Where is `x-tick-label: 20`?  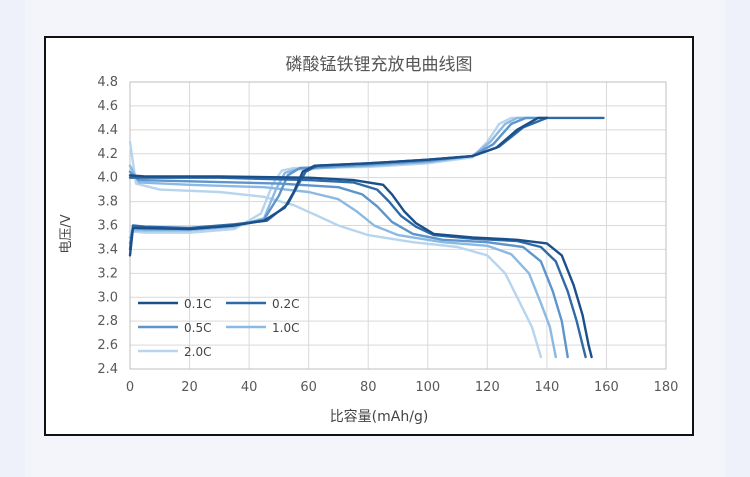
x-tick-label: 20 is located at coordinates (189, 387).